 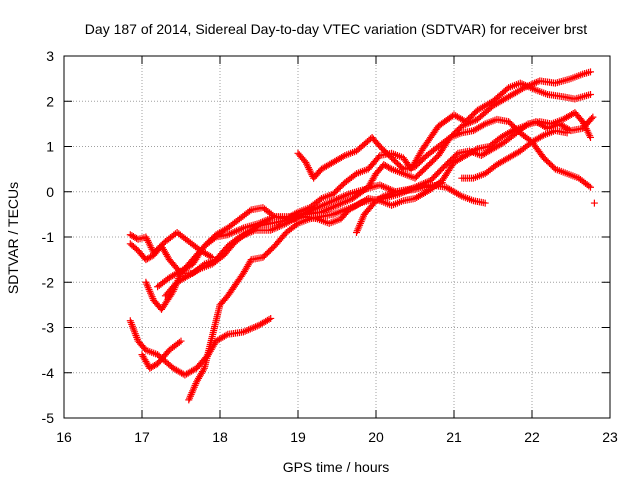 What do you see at coordinates (48, 282) in the screenshot?
I see `y-tick-label: -2` at bounding box center [48, 282].